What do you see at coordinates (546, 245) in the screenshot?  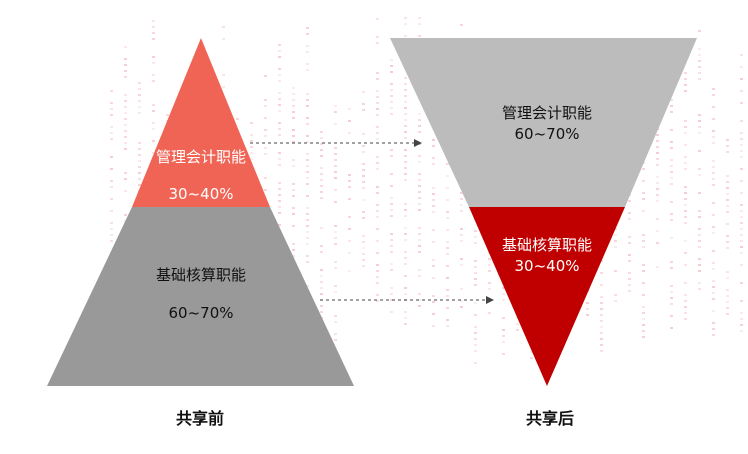 I see `after-bottom-name: 基础核算职能` at bounding box center [546, 245].